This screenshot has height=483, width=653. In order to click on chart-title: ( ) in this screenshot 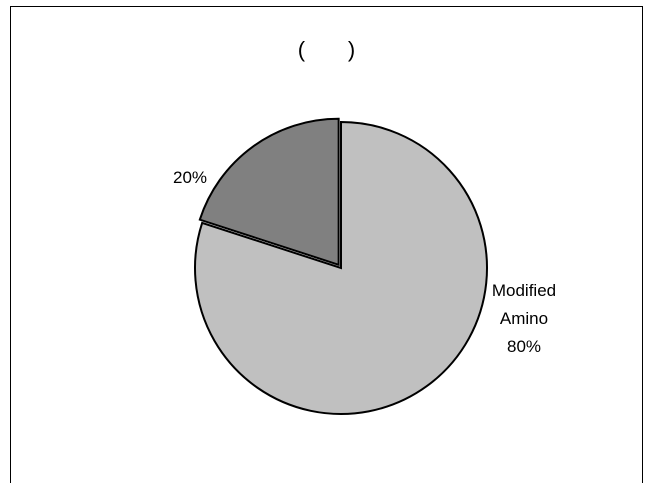, I will do `click(326, 49)`.